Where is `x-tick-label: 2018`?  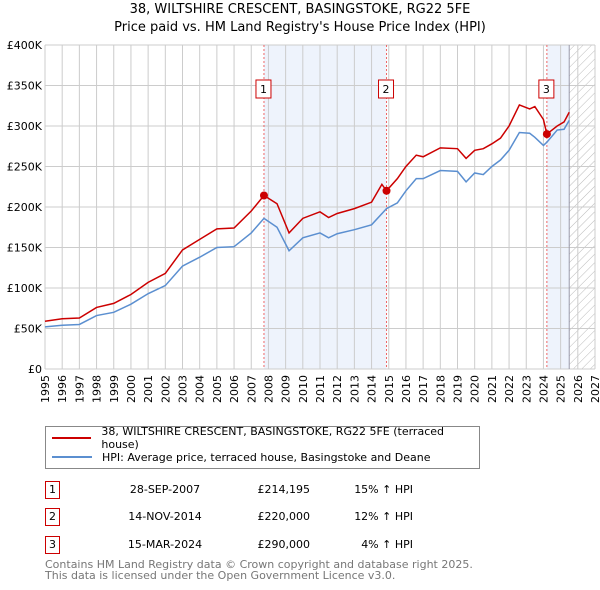 x-tick-label: 2018 is located at coordinates (440, 389).